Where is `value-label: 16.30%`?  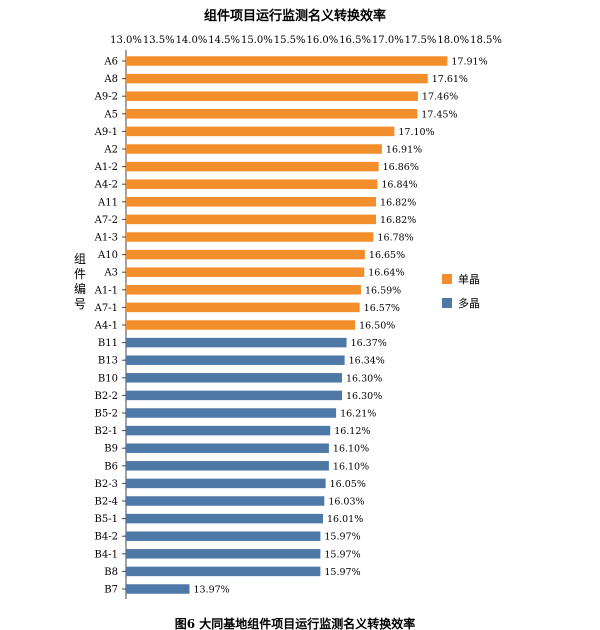
value-label: 16.30% is located at coordinates (364, 396).